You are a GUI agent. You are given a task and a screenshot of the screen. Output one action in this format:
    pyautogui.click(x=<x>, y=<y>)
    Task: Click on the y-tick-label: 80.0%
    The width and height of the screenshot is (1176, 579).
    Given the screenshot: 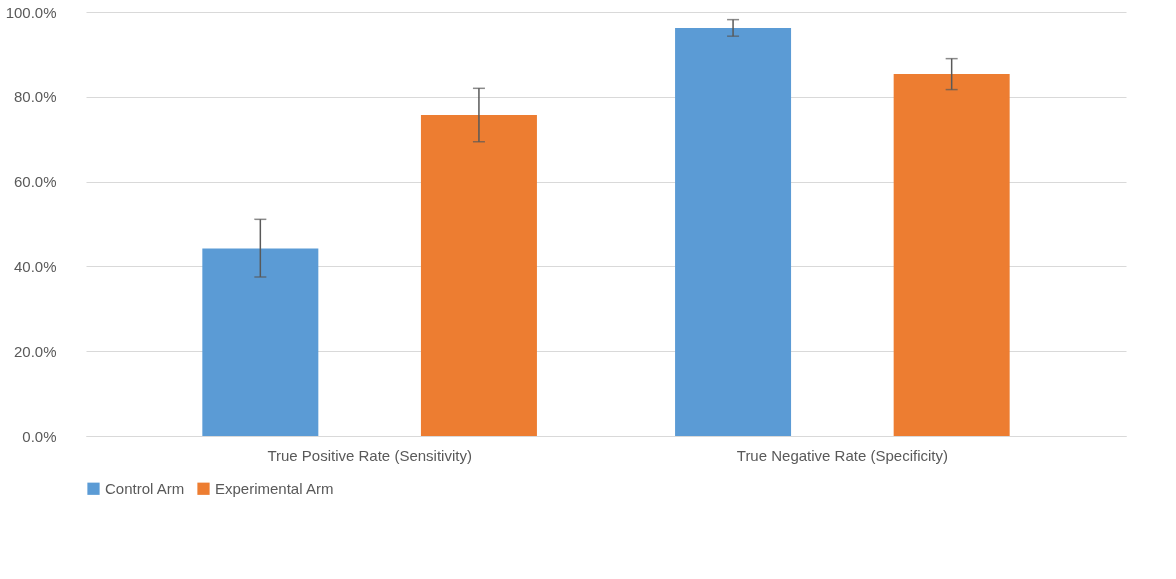 What is the action you would take?
    pyautogui.click(x=35, y=97)
    